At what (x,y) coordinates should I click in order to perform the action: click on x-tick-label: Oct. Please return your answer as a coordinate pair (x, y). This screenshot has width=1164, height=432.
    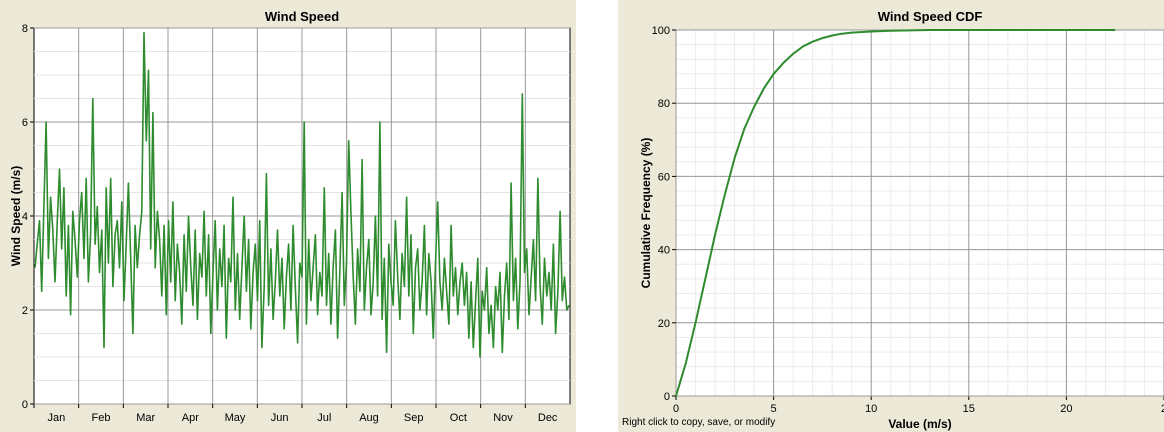
    Looking at the image, I should click on (458, 418).